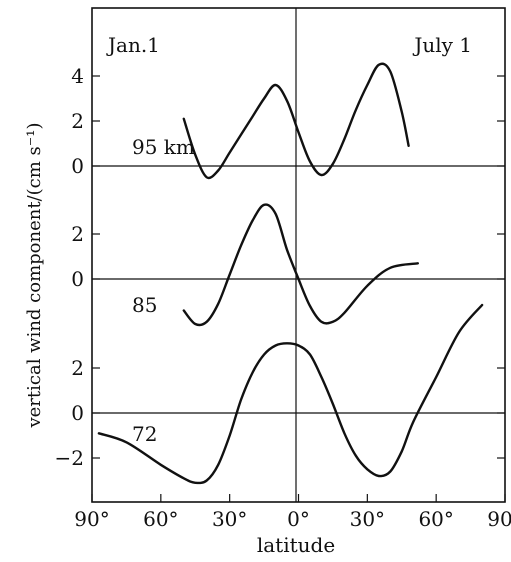 This screenshot has height=562, width=511. What do you see at coordinates (435, 519) in the screenshot?
I see `x-tick-label-5: 60°` at bounding box center [435, 519].